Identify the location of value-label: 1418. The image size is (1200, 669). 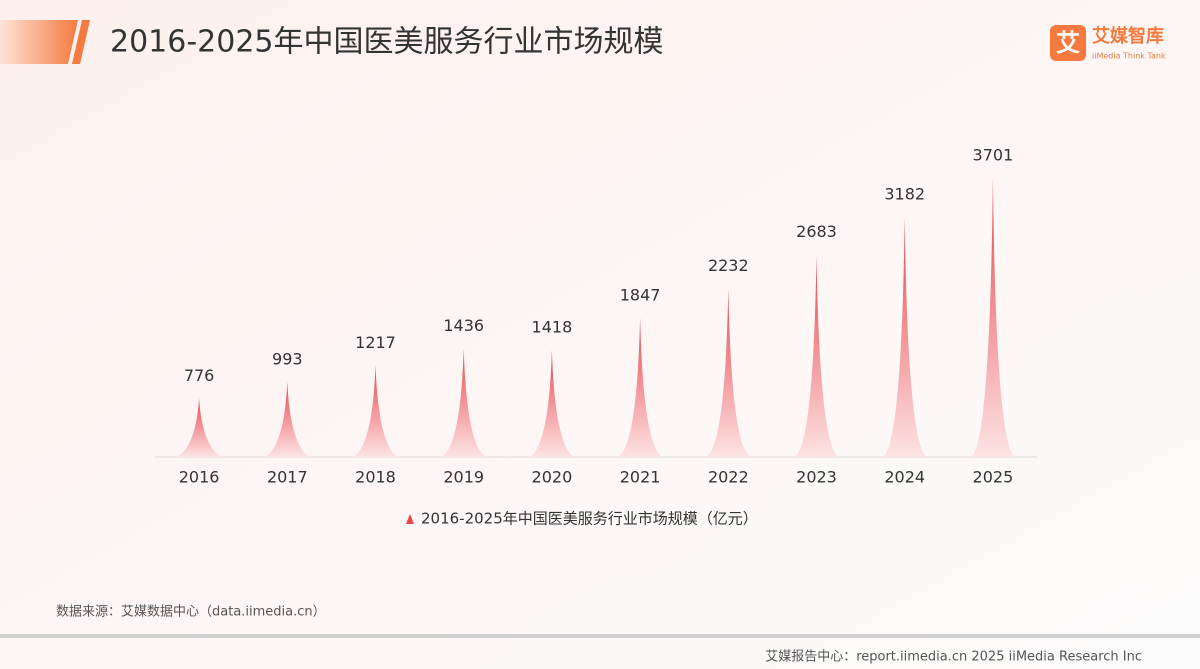
(552, 327).